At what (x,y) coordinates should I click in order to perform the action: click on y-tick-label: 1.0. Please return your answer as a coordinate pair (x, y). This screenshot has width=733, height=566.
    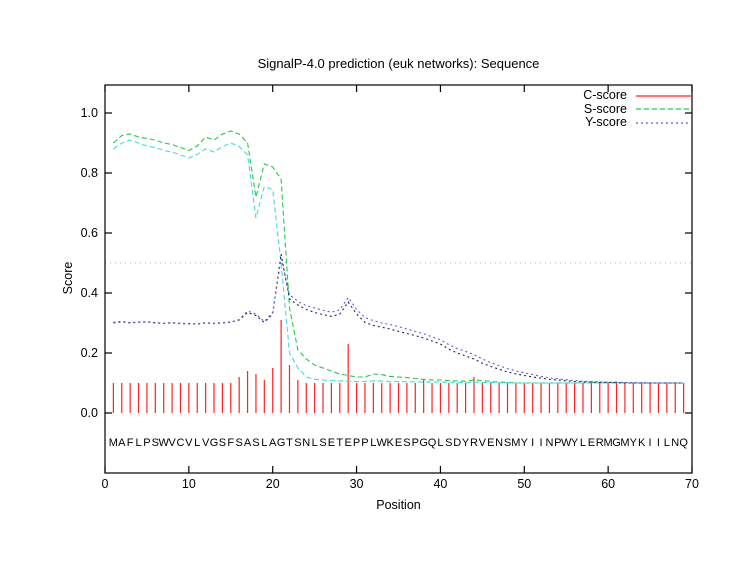
    Looking at the image, I should click on (89, 113).